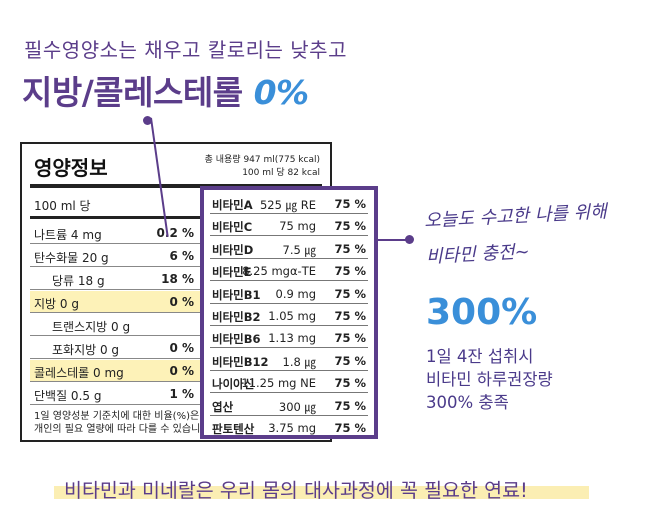  I want to click on vitamin-amount: 1.8 ㎍, so click(299, 361).